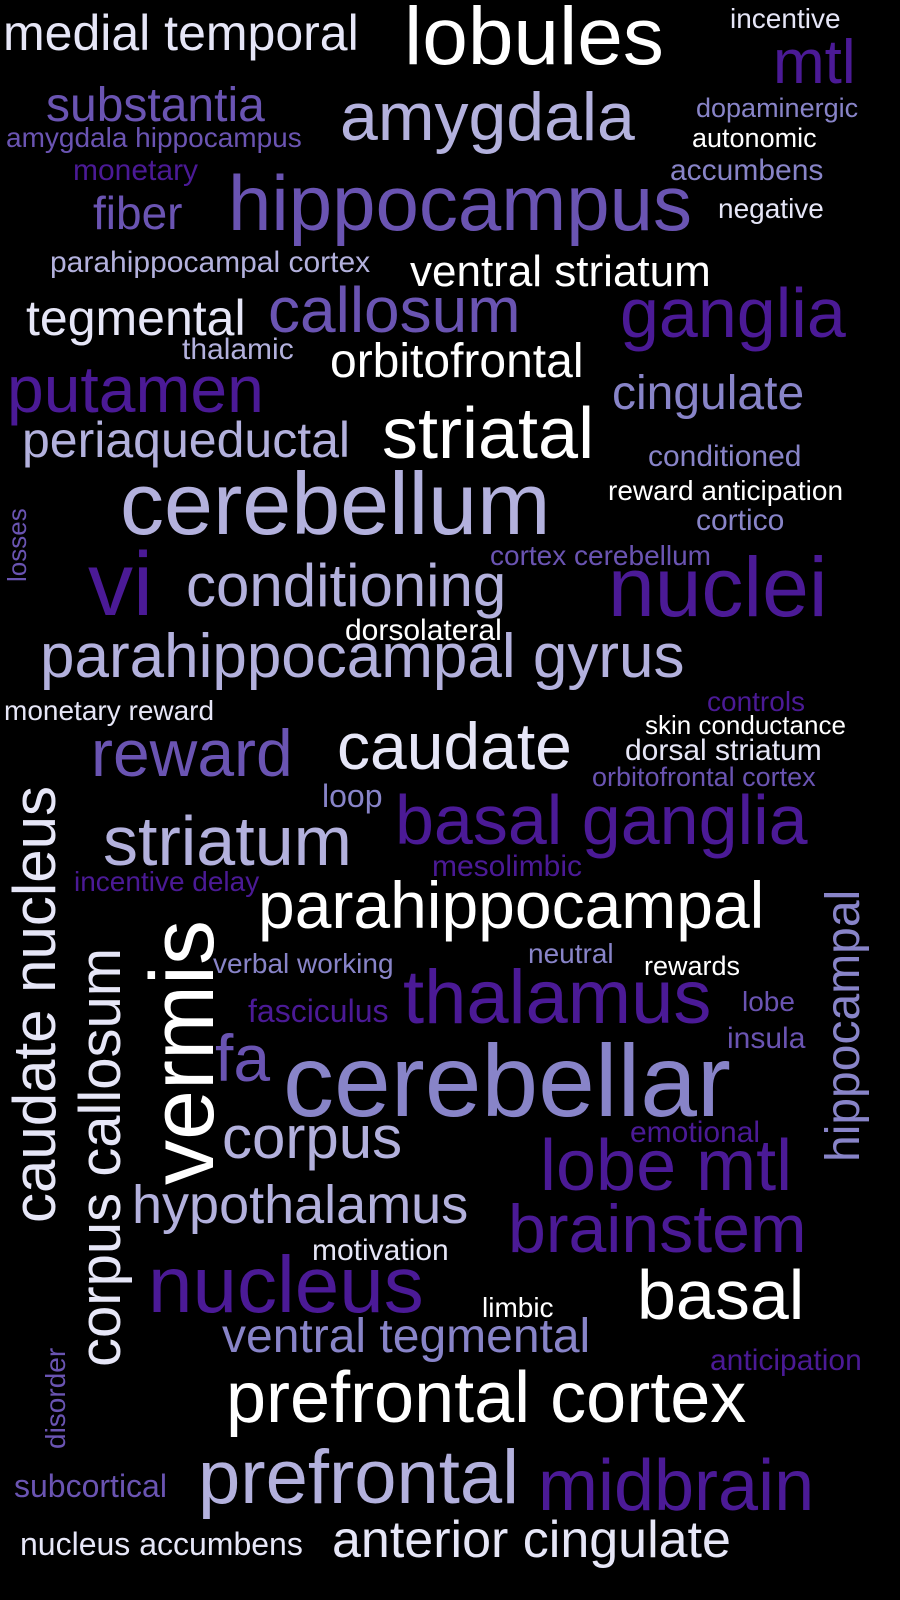 This screenshot has width=900, height=1600. Describe the element at coordinates (312, 1137) in the screenshot. I see `word-corpus: corpus` at that location.